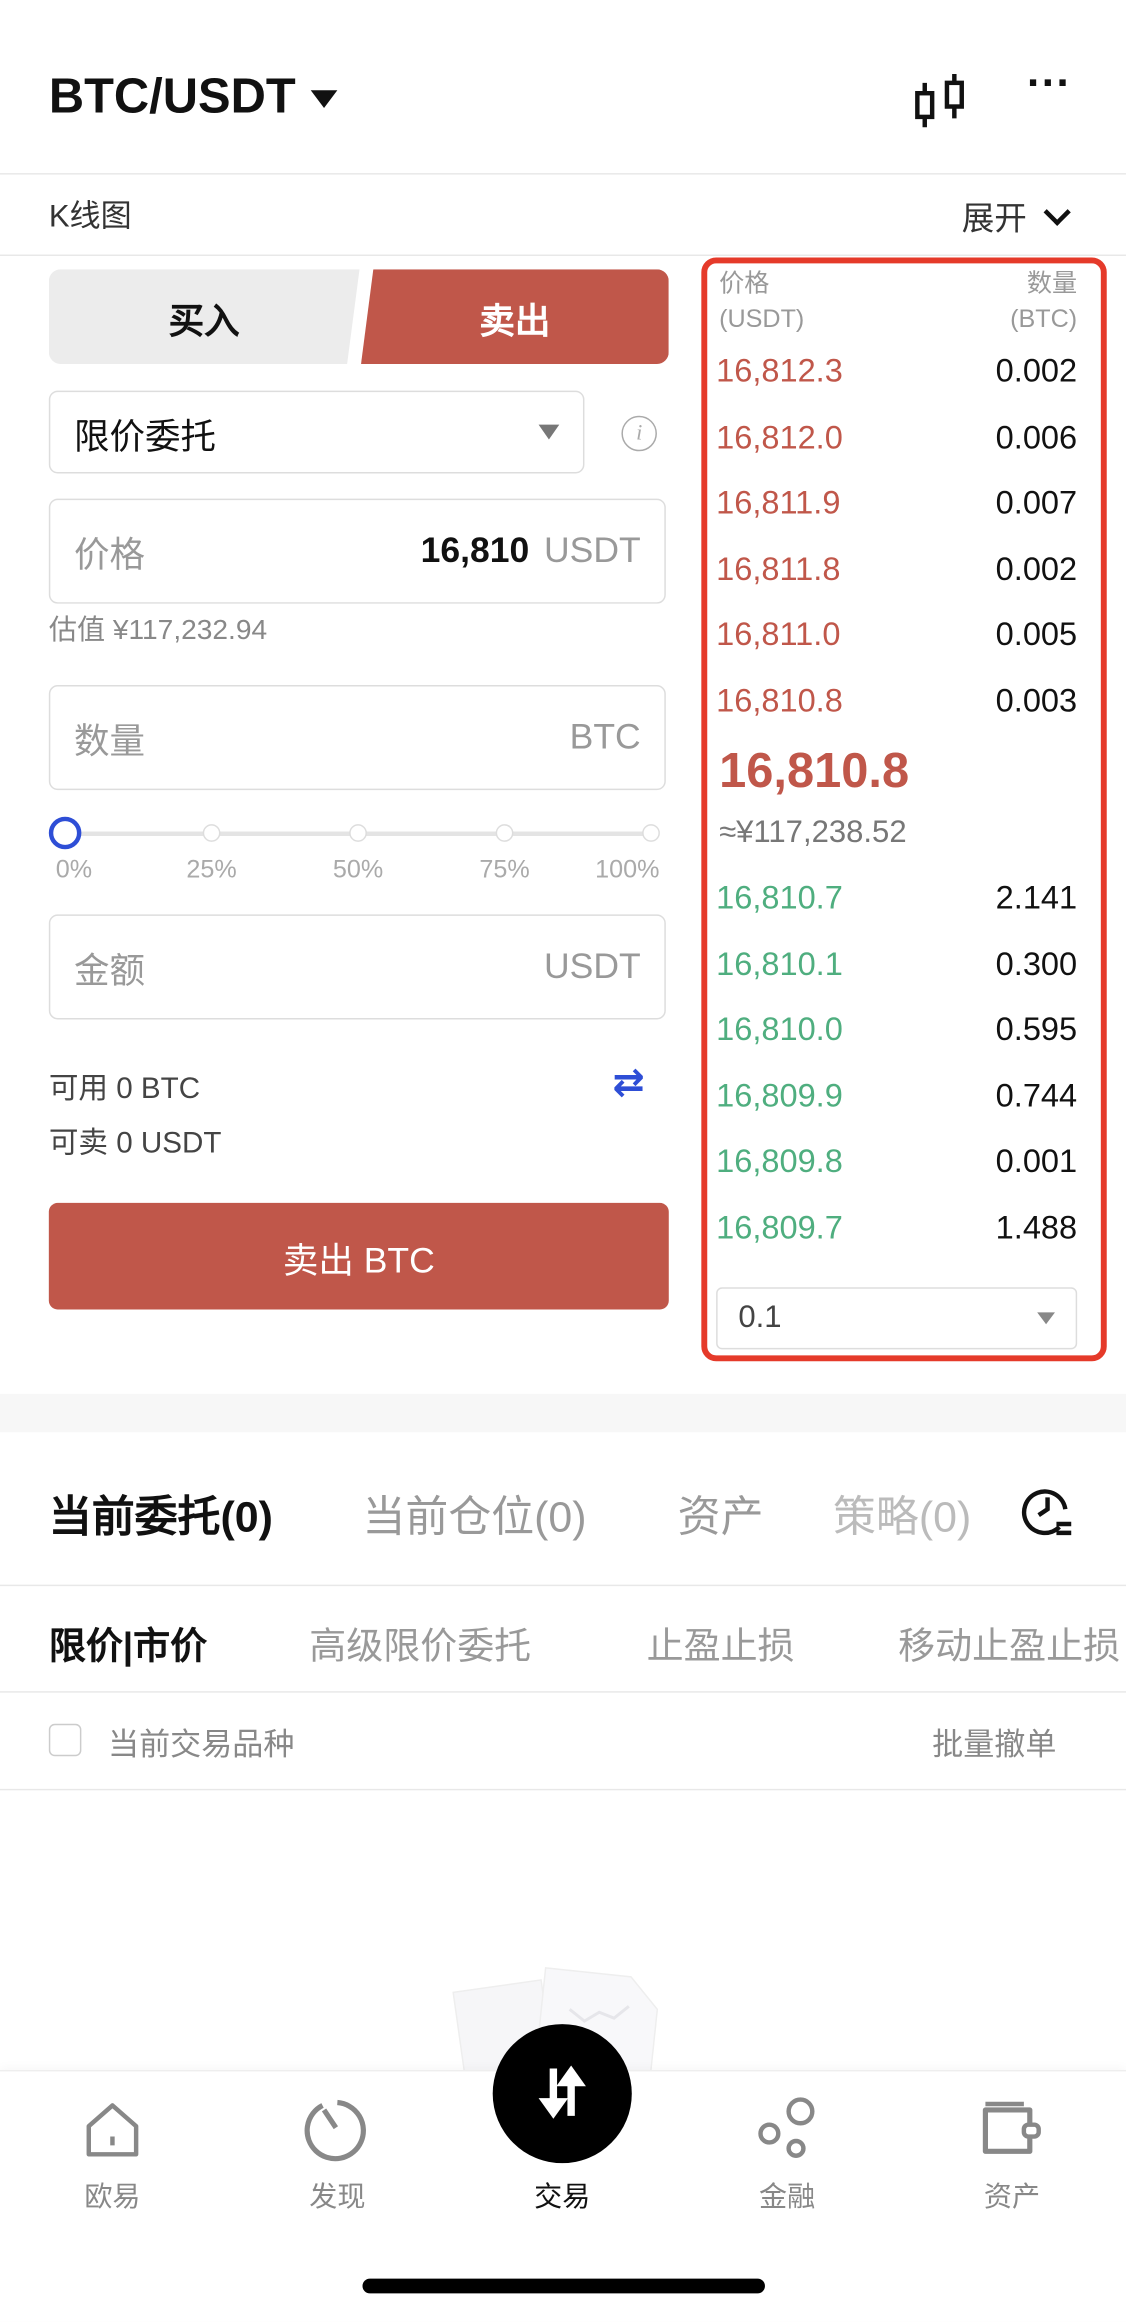 The width and height of the screenshot is (1126, 2322). Describe the element at coordinates (896, 437) in the screenshot. I see `ask-row: 16,812.0 0.006` at that location.